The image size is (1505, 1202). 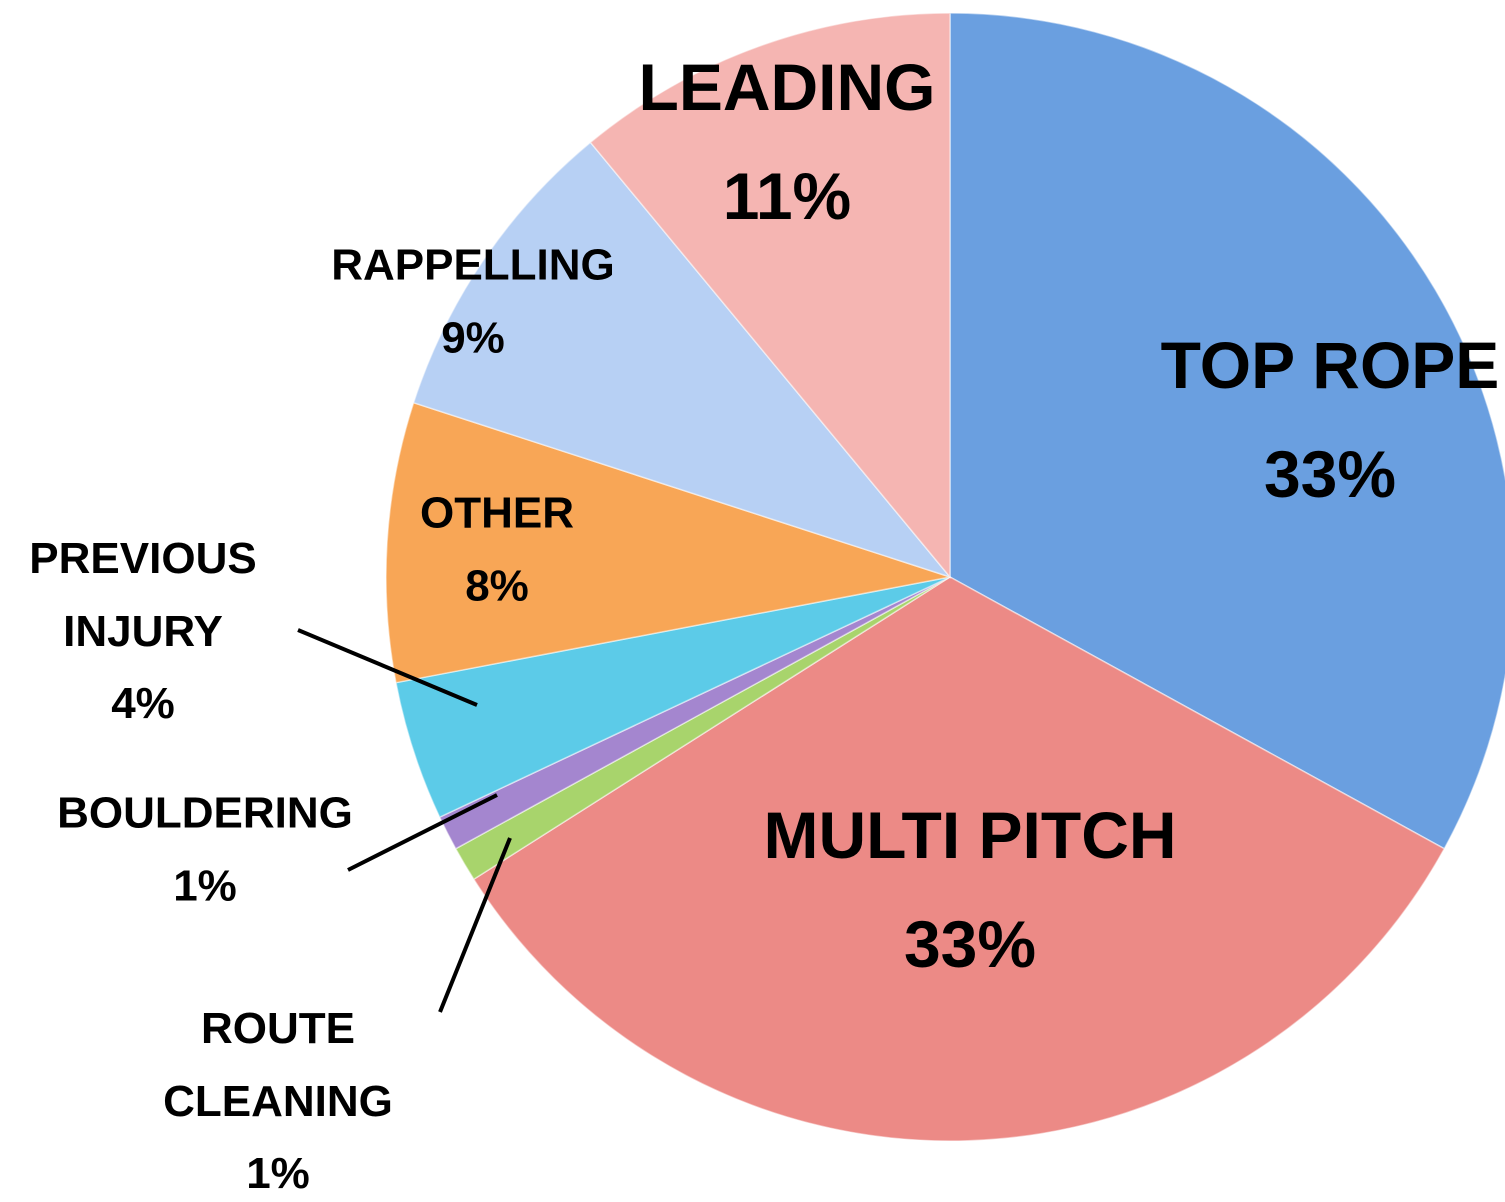 I want to click on value-label: 4%, so click(x=143, y=704).